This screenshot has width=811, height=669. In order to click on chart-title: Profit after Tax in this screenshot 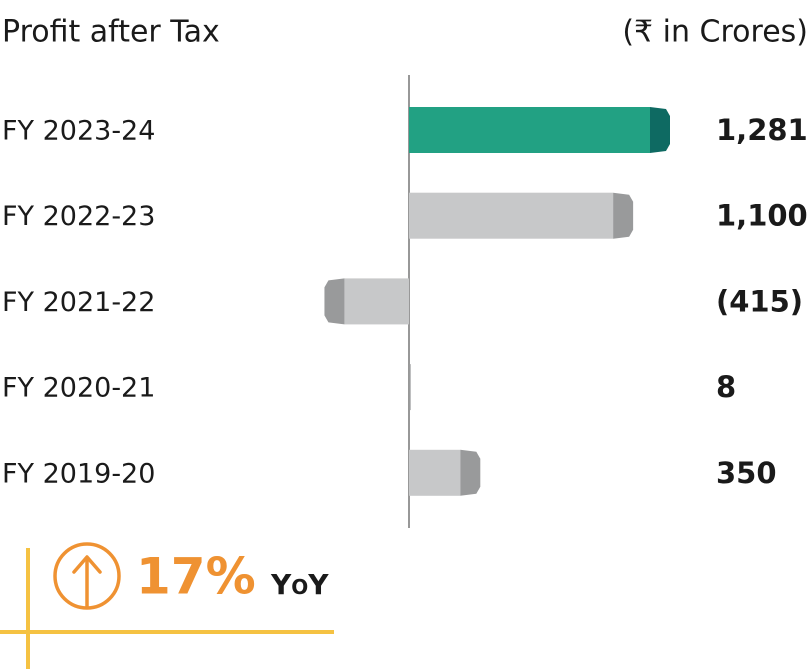, I will do `click(111, 32)`.